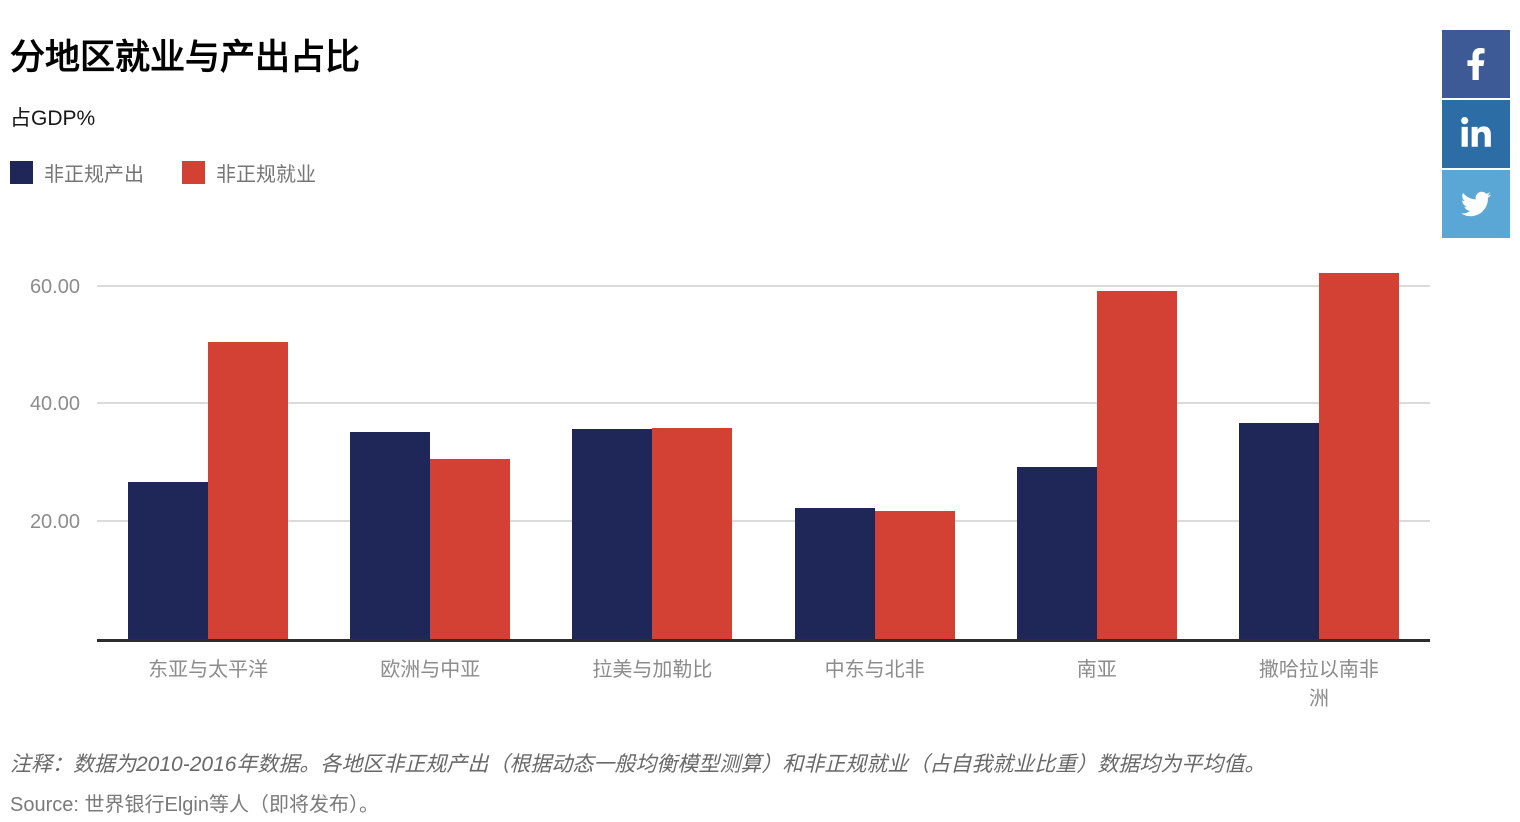  Describe the element at coordinates (54, 286) in the screenshot. I see `y-axis-tick-label: 60.00` at that location.